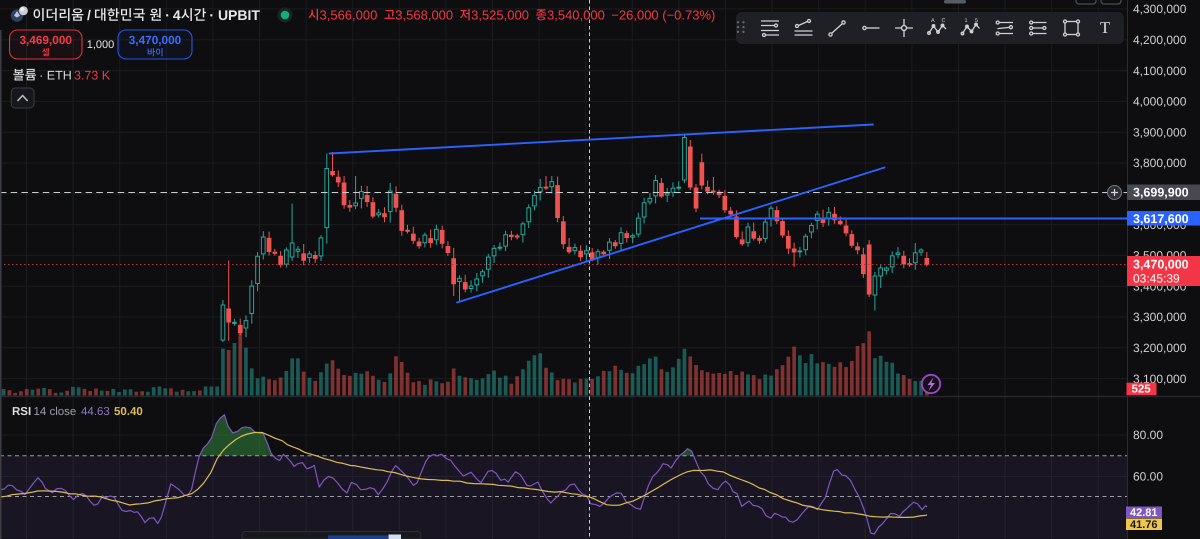  What do you see at coordinates (1160, 40) in the screenshot?
I see `svg-text: 4,200,000` at bounding box center [1160, 40].